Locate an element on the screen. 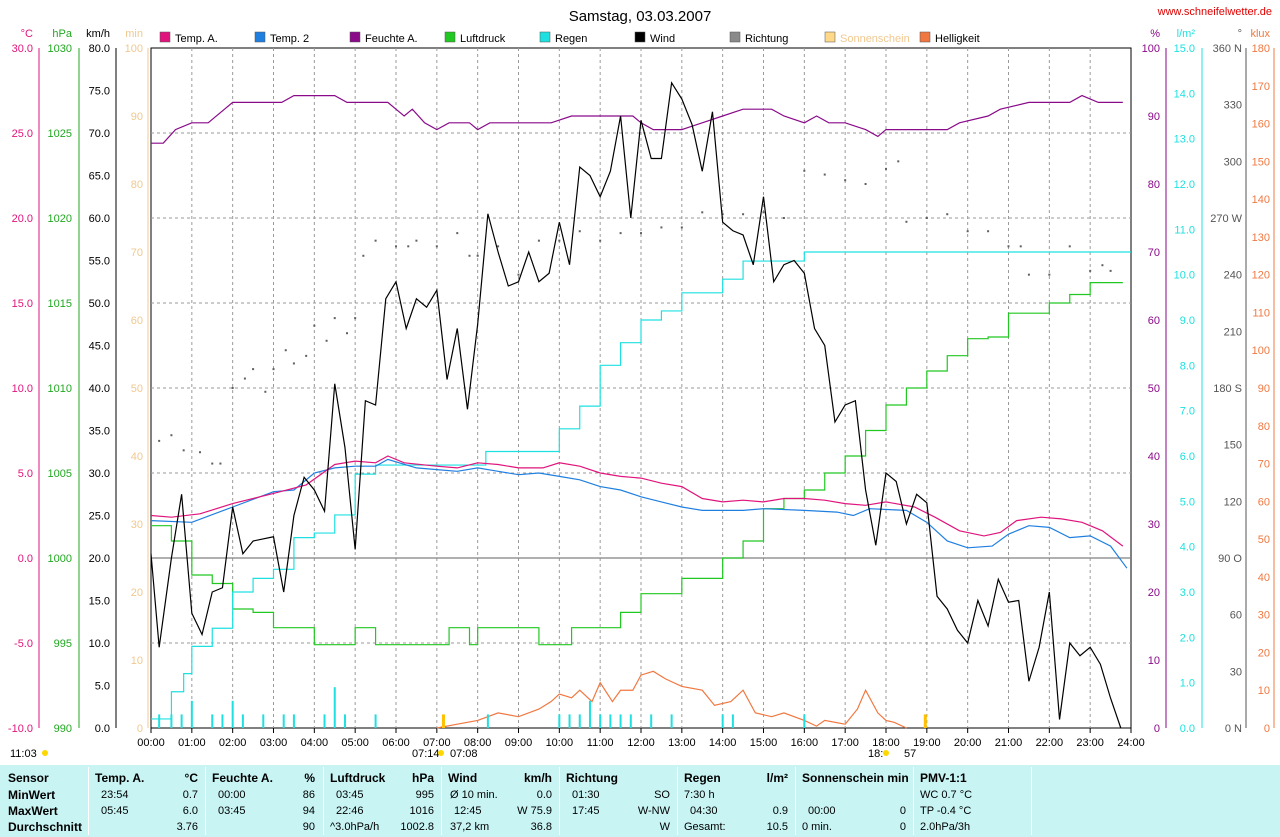 This screenshot has width=1280, height=837. legend-label: Luftdruck is located at coordinates (483, 39).